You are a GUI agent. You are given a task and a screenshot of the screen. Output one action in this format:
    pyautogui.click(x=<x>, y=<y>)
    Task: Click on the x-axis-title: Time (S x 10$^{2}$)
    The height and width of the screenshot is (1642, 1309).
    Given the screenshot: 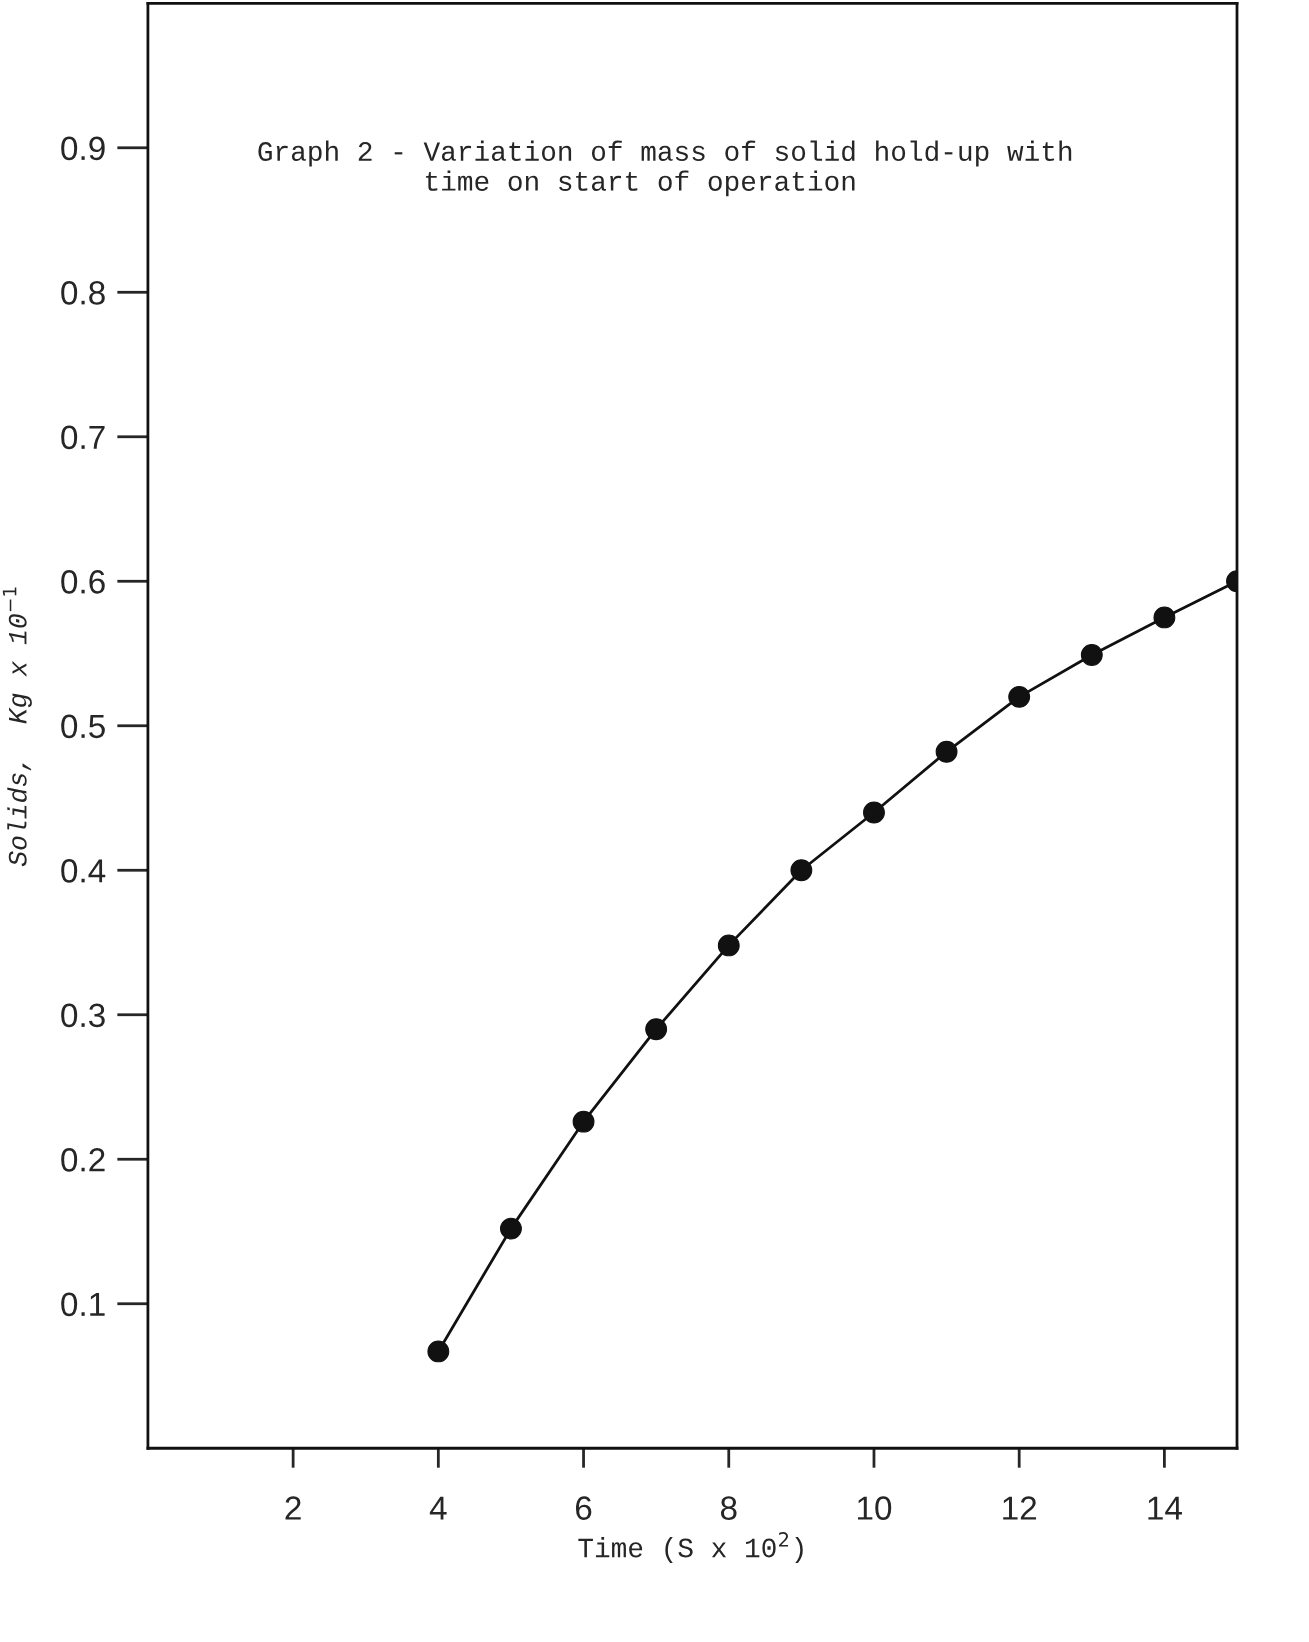 What is the action you would take?
    pyautogui.click(x=690, y=1547)
    